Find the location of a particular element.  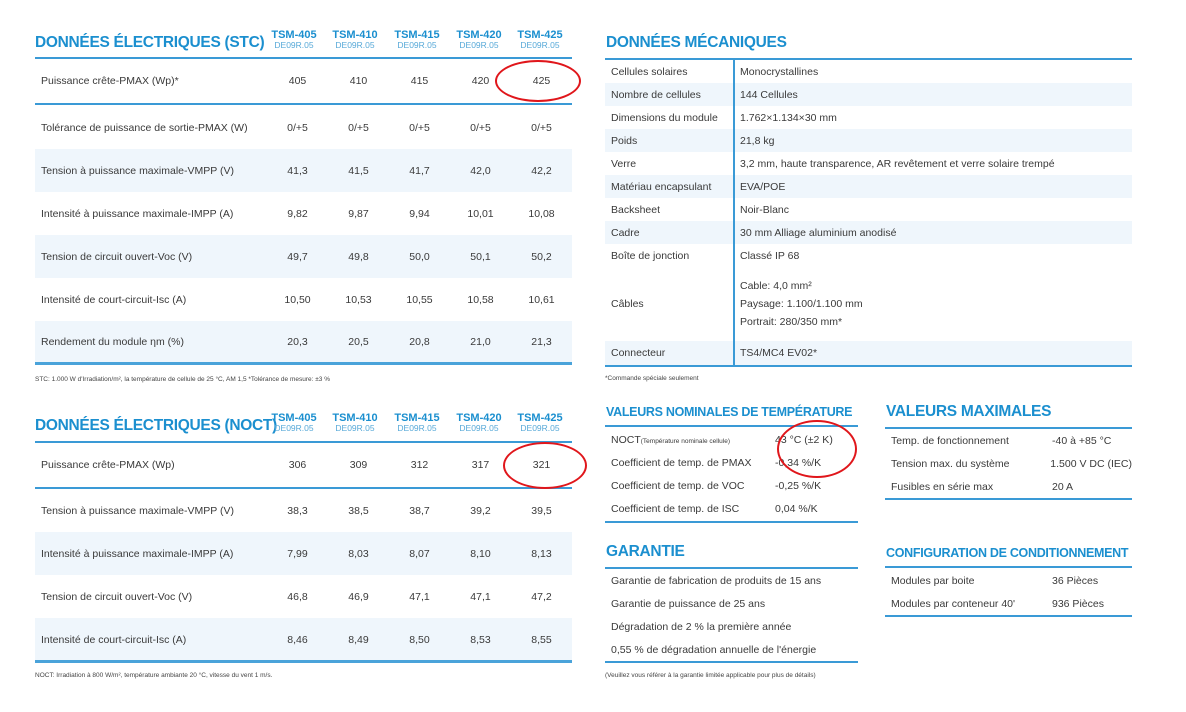

temperature-title: VALEURS NOMINALES DE TEMPÉRATURE is located at coordinates (729, 412).